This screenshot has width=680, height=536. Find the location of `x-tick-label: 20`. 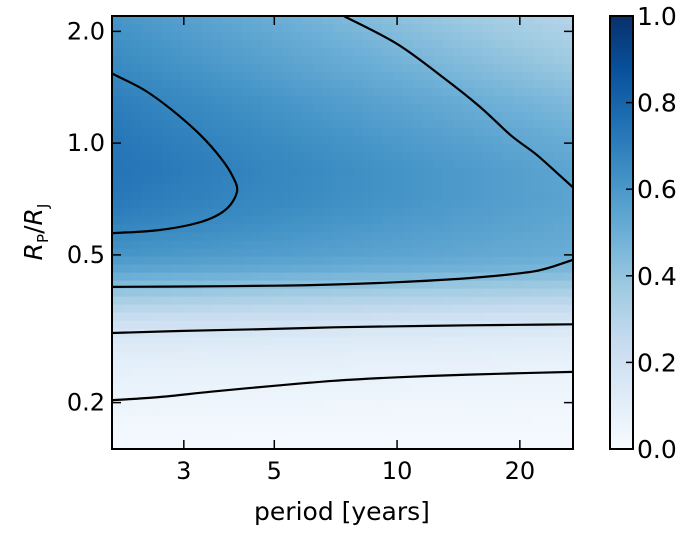

x-tick-label: 20 is located at coordinates (520, 471).